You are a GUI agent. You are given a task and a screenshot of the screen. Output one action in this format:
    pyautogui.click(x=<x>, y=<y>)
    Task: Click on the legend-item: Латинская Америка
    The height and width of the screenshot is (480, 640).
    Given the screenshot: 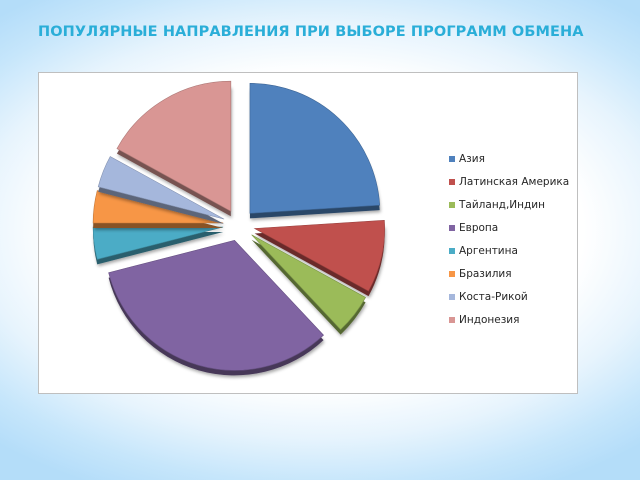 What is the action you would take?
    pyautogui.click(x=509, y=181)
    